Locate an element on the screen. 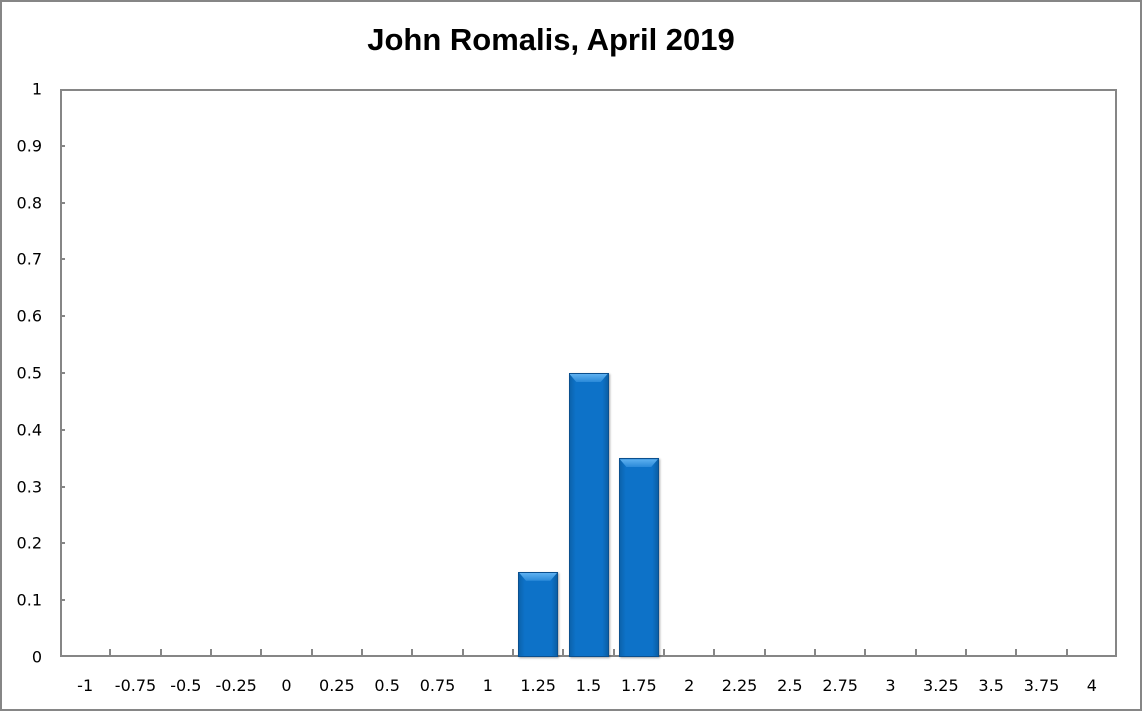 The image size is (1142, 711). x-tick-label: 3.5 is located at coordinates (991, 685).